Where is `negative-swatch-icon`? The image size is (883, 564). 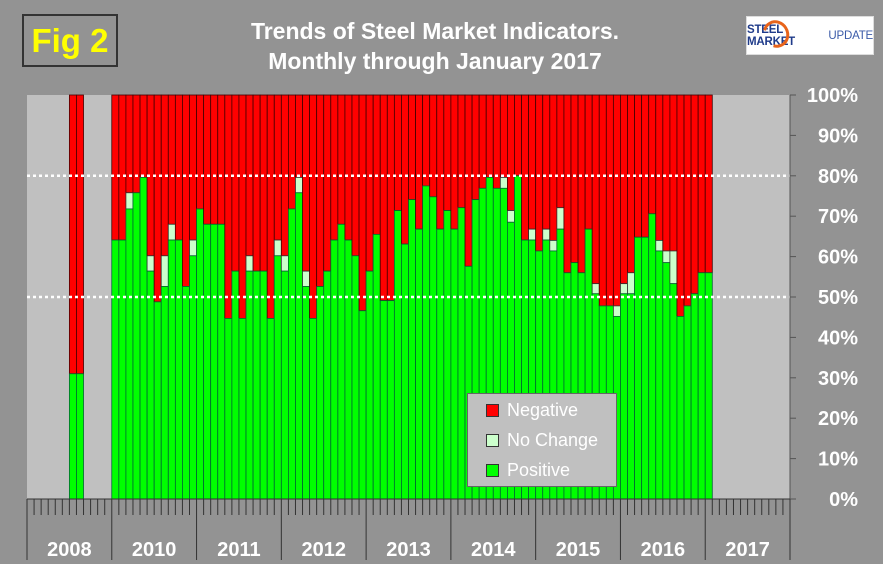 negative-swatch-icon is located at coordinates (492, 410).